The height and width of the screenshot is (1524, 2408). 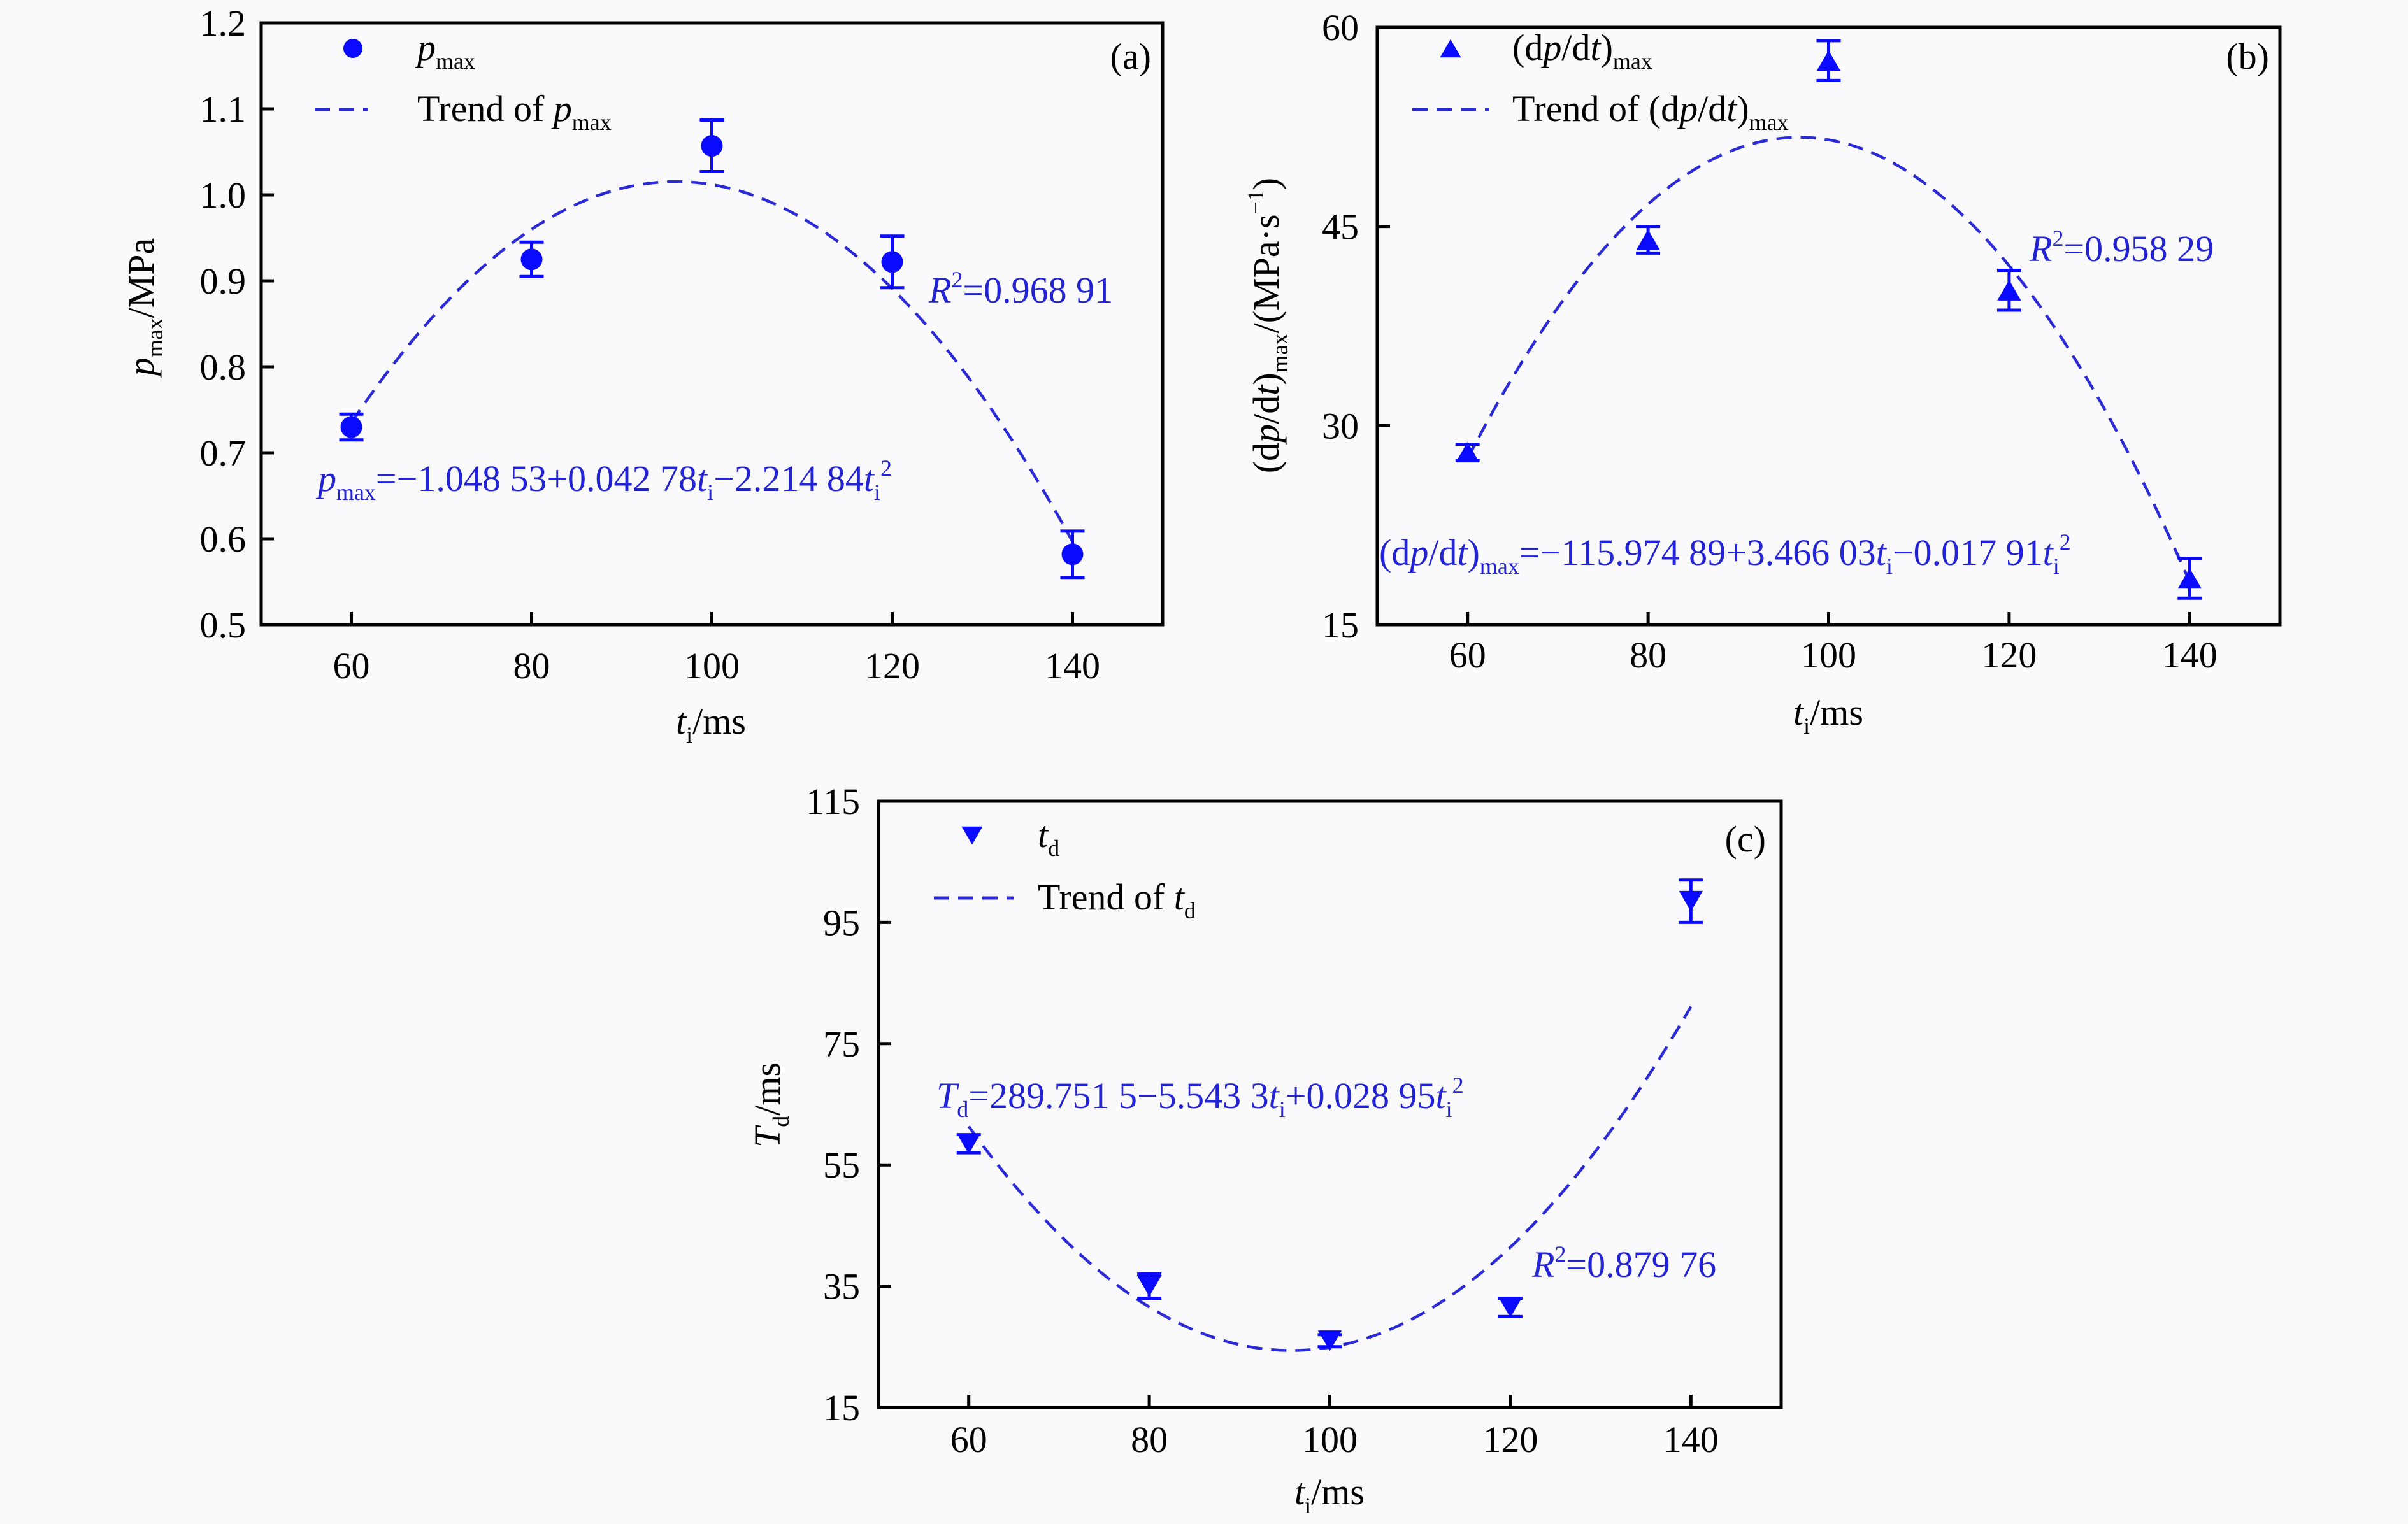 I want to click on fit-equation-part: p, so click(x=325, y=478).